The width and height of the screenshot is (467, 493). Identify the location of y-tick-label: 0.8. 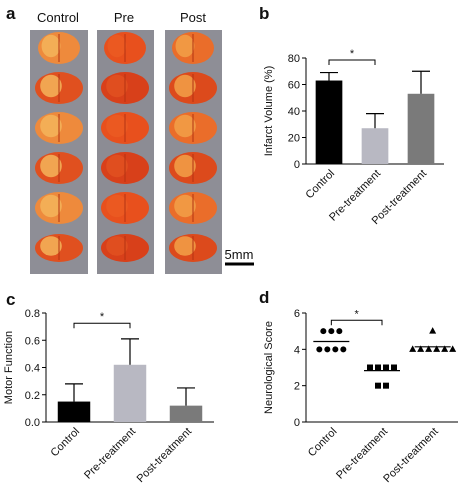
(32, 314).